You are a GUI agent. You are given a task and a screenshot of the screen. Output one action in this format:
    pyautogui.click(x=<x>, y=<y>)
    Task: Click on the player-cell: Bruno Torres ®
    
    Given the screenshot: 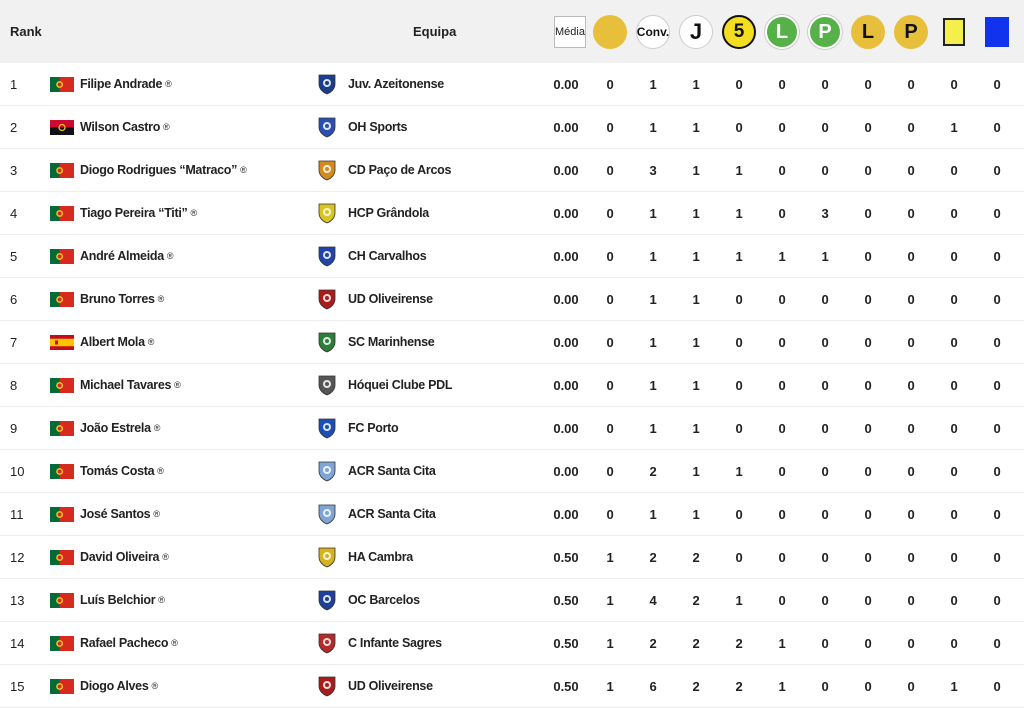 What is the action you would take?
    pyautogui.click(x=180, y=299)
    